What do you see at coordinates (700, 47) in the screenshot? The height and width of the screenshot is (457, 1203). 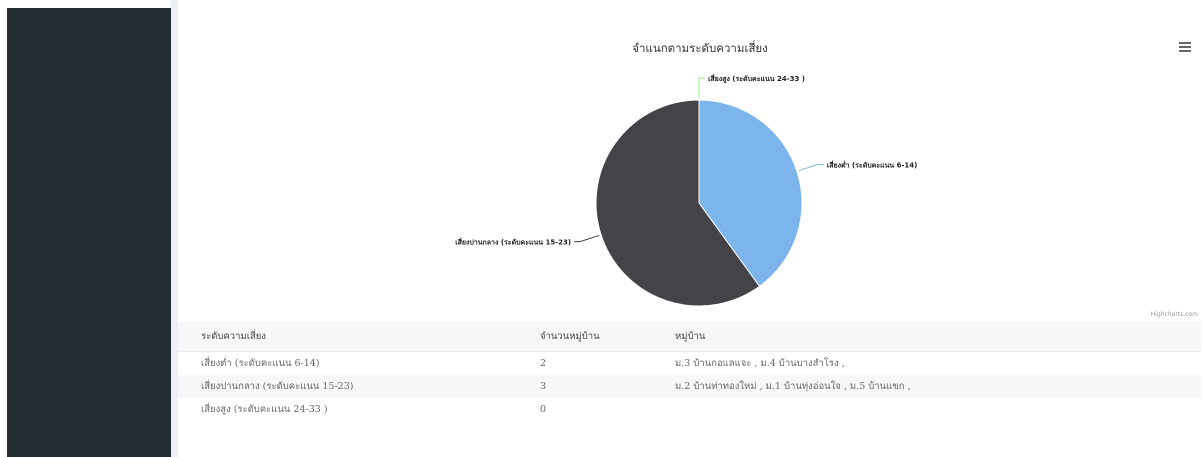 I see `chart-title: จำแนกตามระดับความเสี่ยง` at bounding box center [700, 47].